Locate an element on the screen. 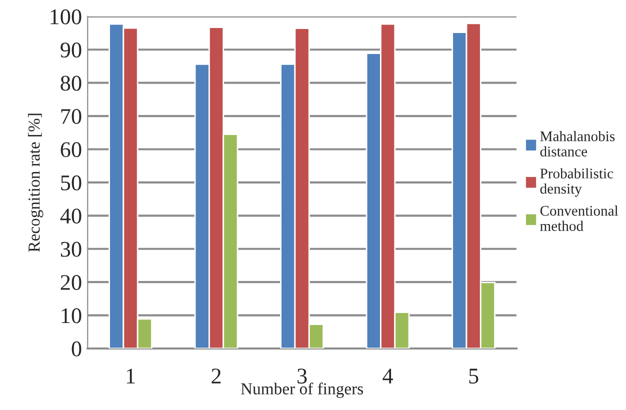 The width and height of the screenshot is (626, 410). y-tick-label: 40 is located at coordinates (71, 216).